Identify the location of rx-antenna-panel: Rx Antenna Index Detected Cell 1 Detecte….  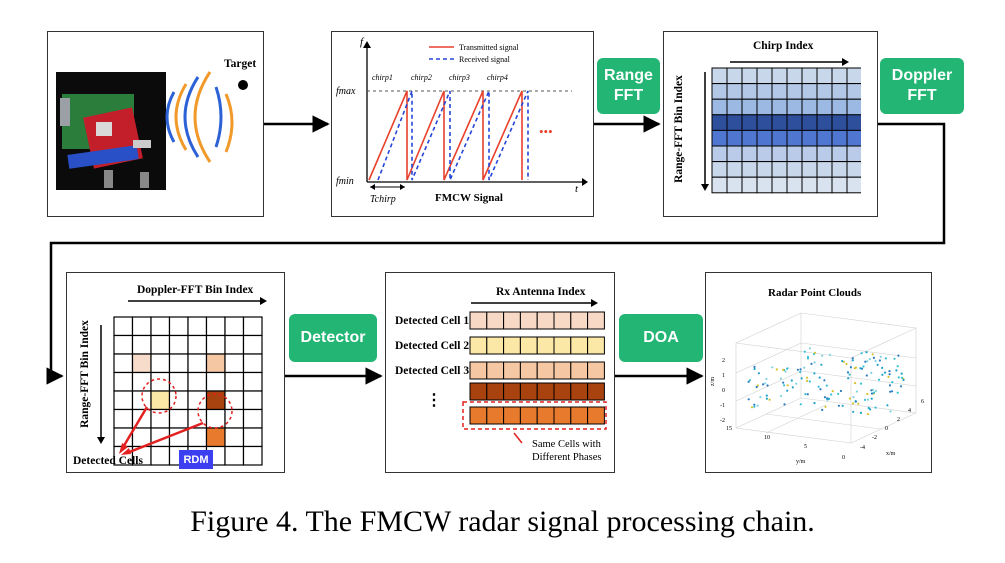
(500, 372).